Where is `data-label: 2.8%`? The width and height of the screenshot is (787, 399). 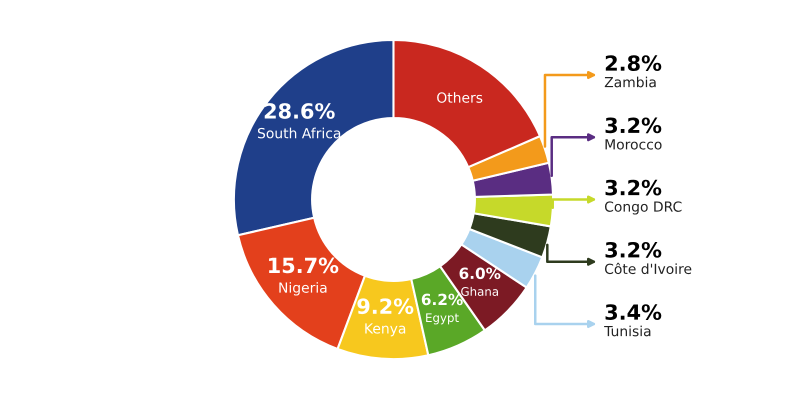
data-label: 2.8% is located at coordinates (634, 63).